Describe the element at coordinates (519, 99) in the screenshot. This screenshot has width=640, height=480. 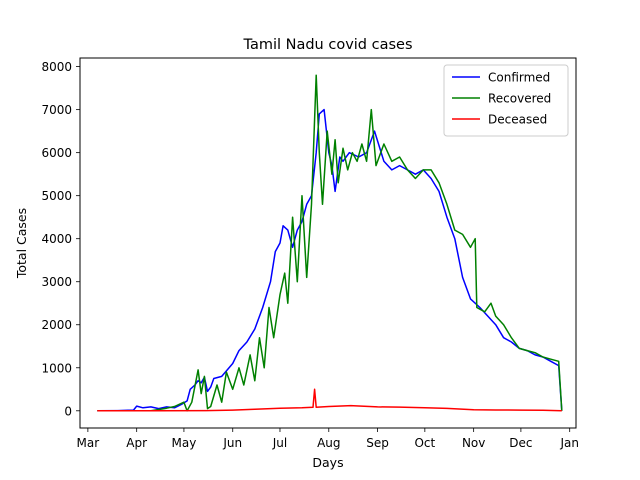
I see `legend-label-recovered: Recovered` at that location.